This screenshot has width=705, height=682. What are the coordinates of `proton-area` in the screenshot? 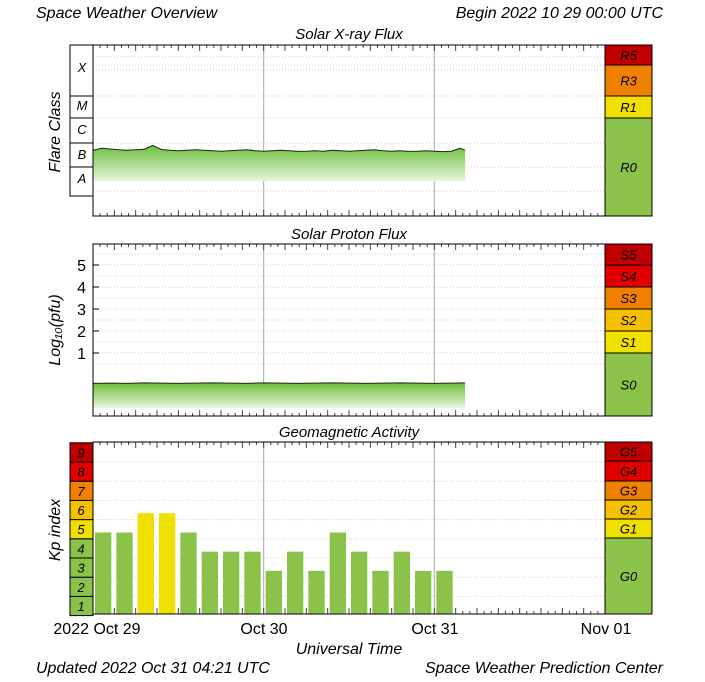 It's located at (279, 395).